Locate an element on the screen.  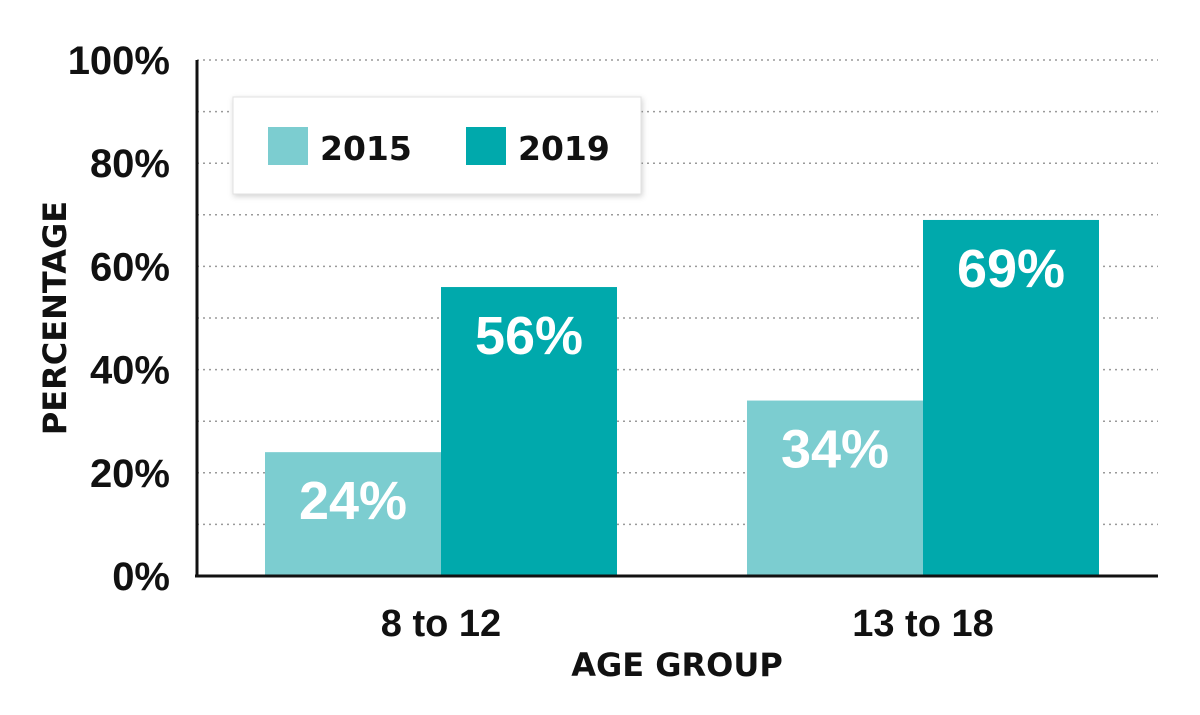
x-category-label: 8 to 12 is located at coordinates (441, 624).